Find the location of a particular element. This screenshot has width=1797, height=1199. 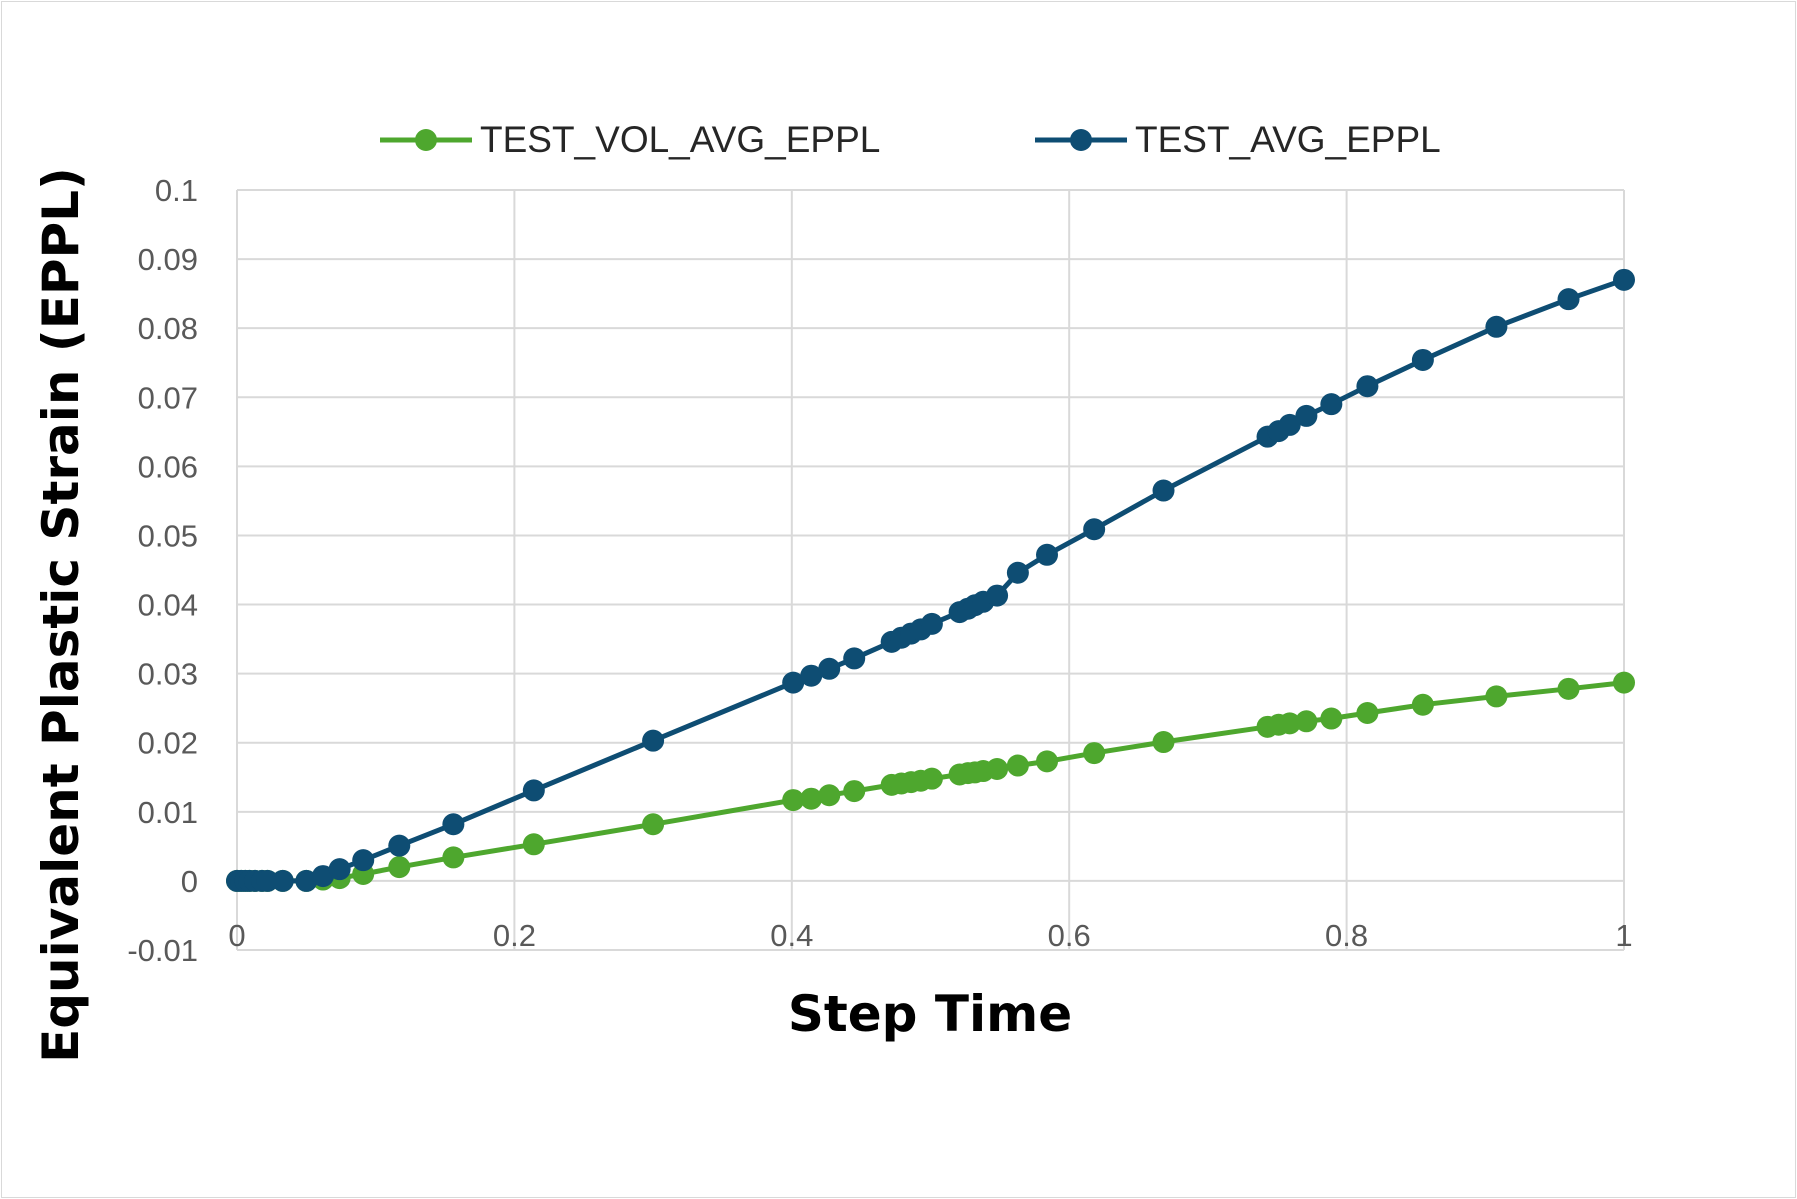

x-tick-label: 0 is located at coordinates (236, 935).